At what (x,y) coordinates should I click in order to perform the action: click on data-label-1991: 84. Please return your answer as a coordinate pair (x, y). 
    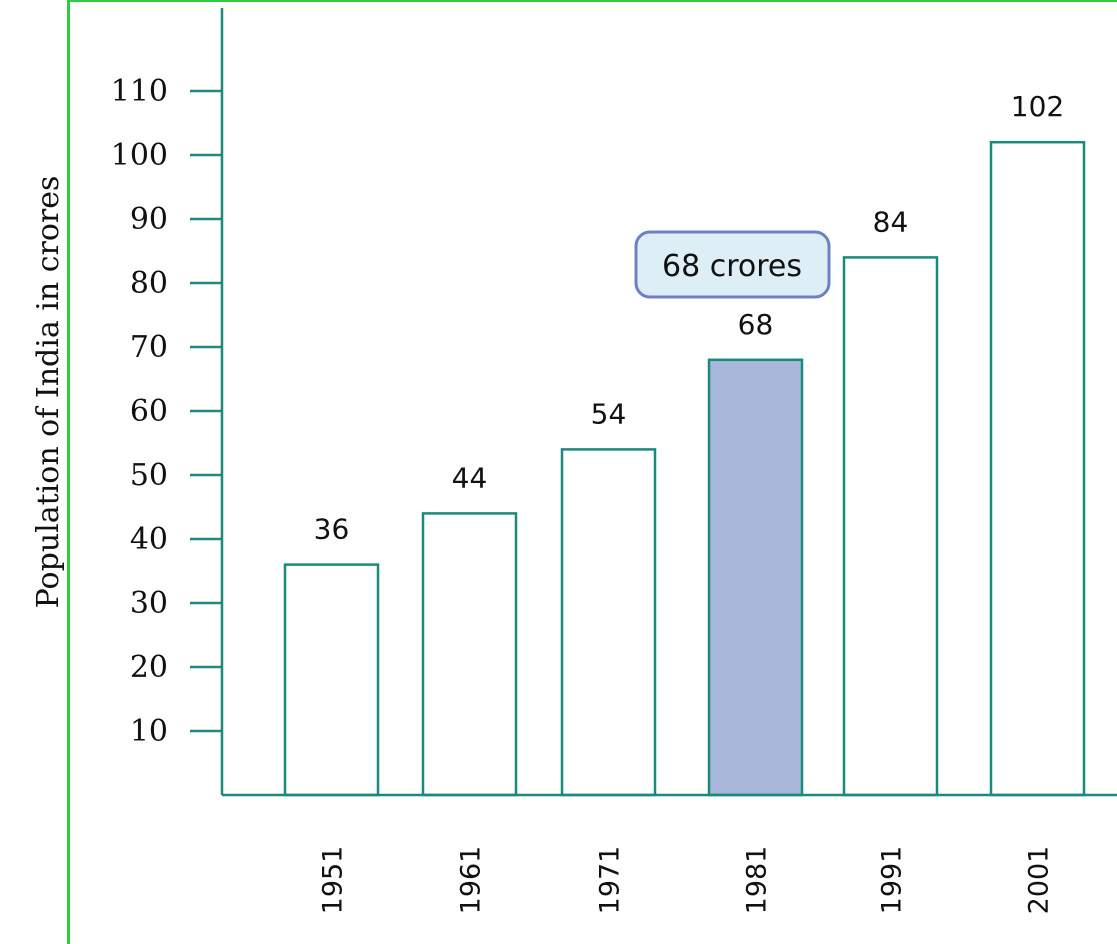
    Looking at the image, I should click on (891, 221).